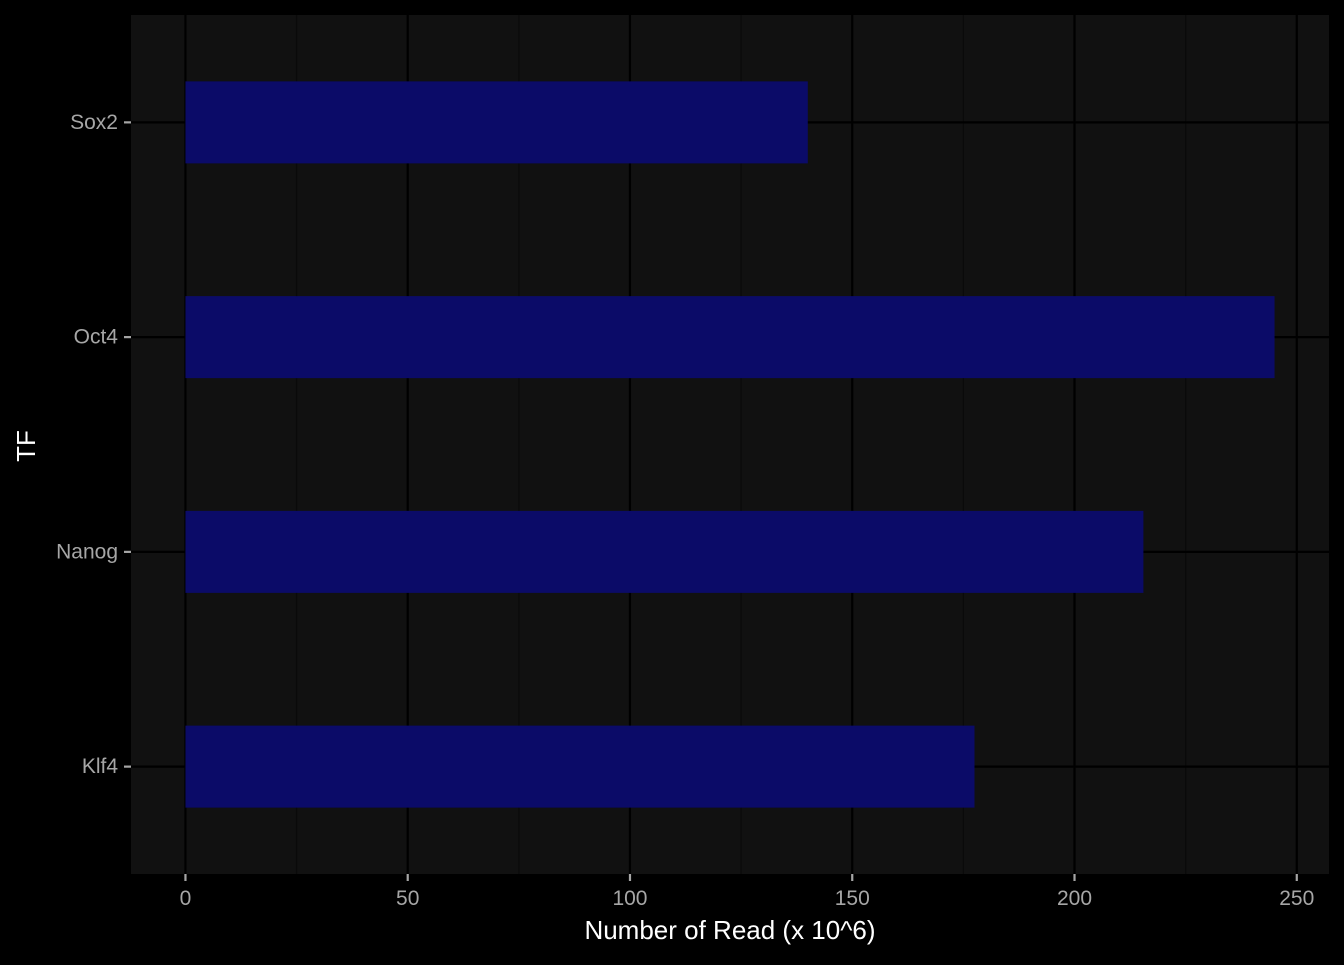 The width and height of the screenshot is (1344, 965). What do you see at coordinates (26, 446) in the screenshot?
I see `y-axis-title: TF` at bounding box center [26, 446].